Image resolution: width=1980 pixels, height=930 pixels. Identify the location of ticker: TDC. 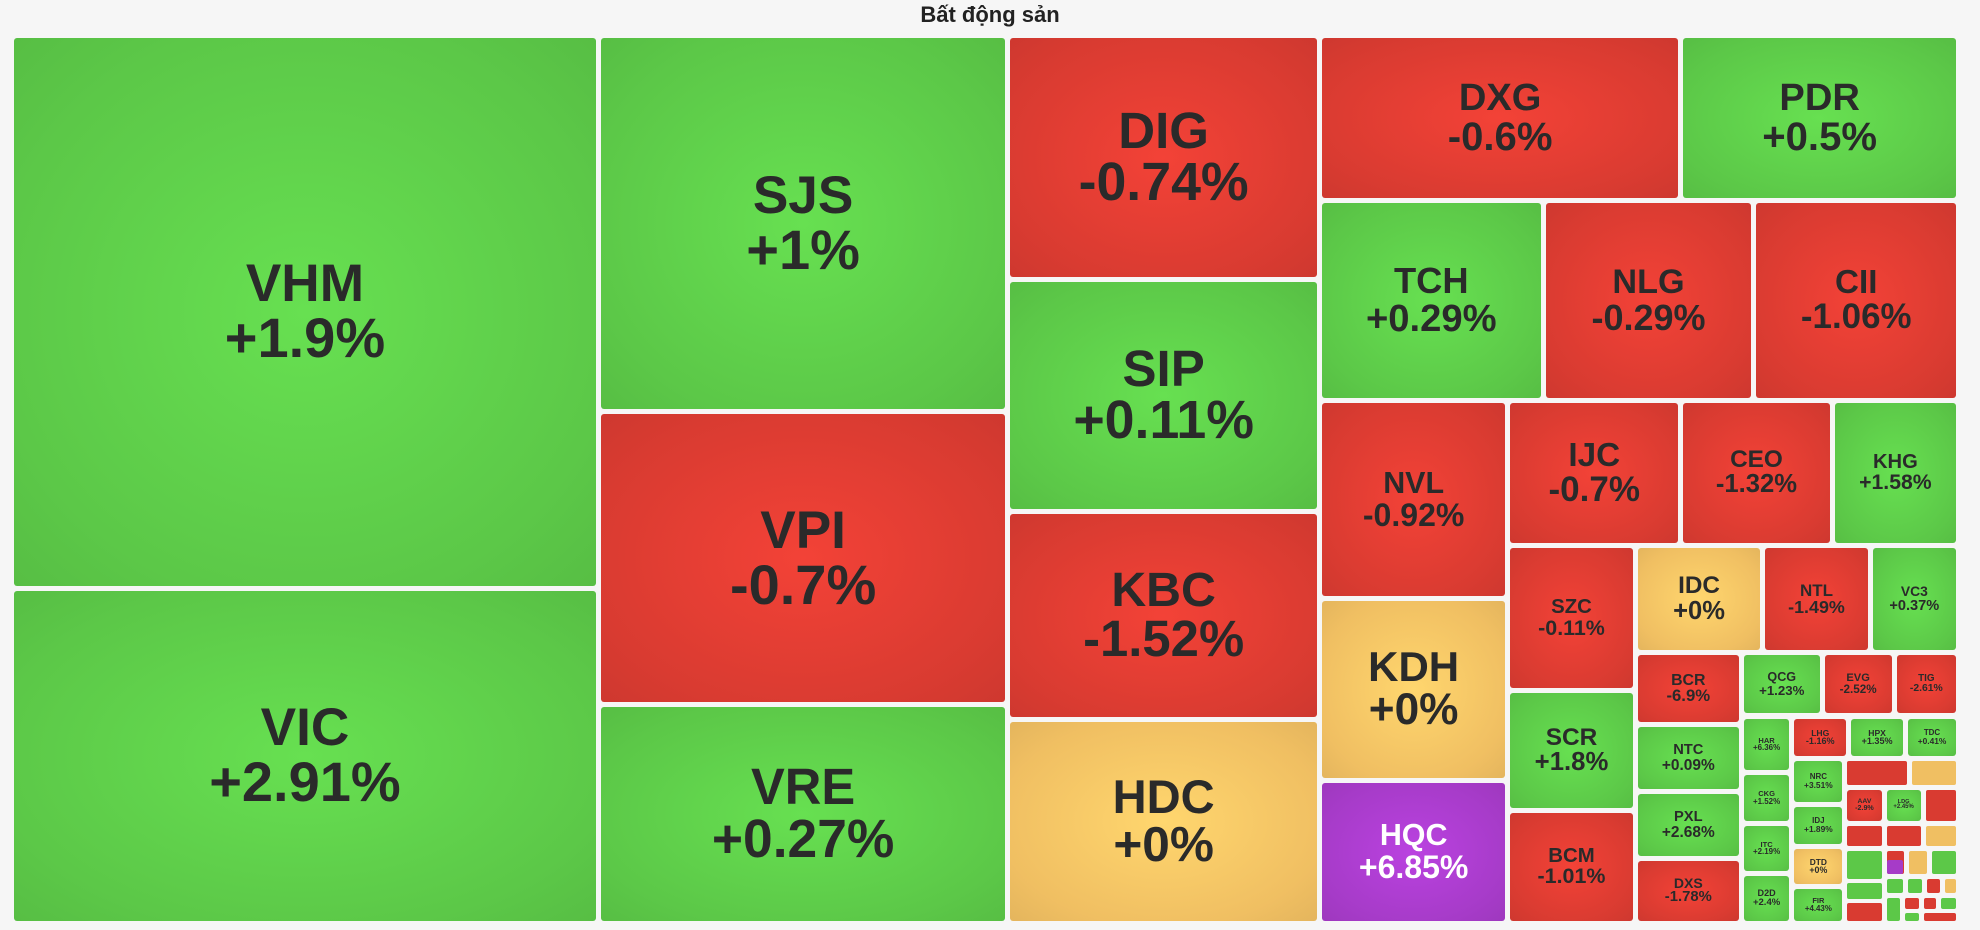
(1932, 733).